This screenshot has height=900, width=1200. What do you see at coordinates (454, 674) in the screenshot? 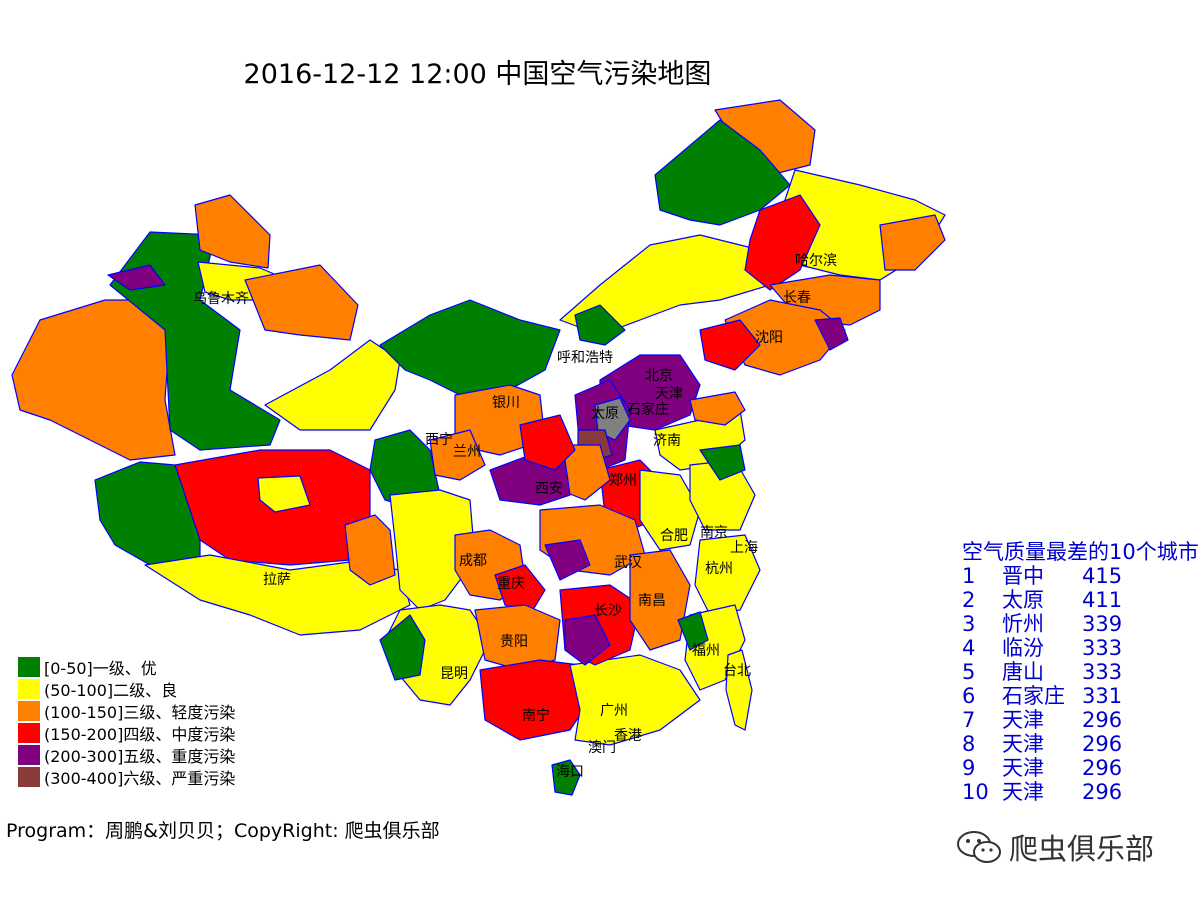
I see `city-label: 昆明` at bounding box center [454, 674].